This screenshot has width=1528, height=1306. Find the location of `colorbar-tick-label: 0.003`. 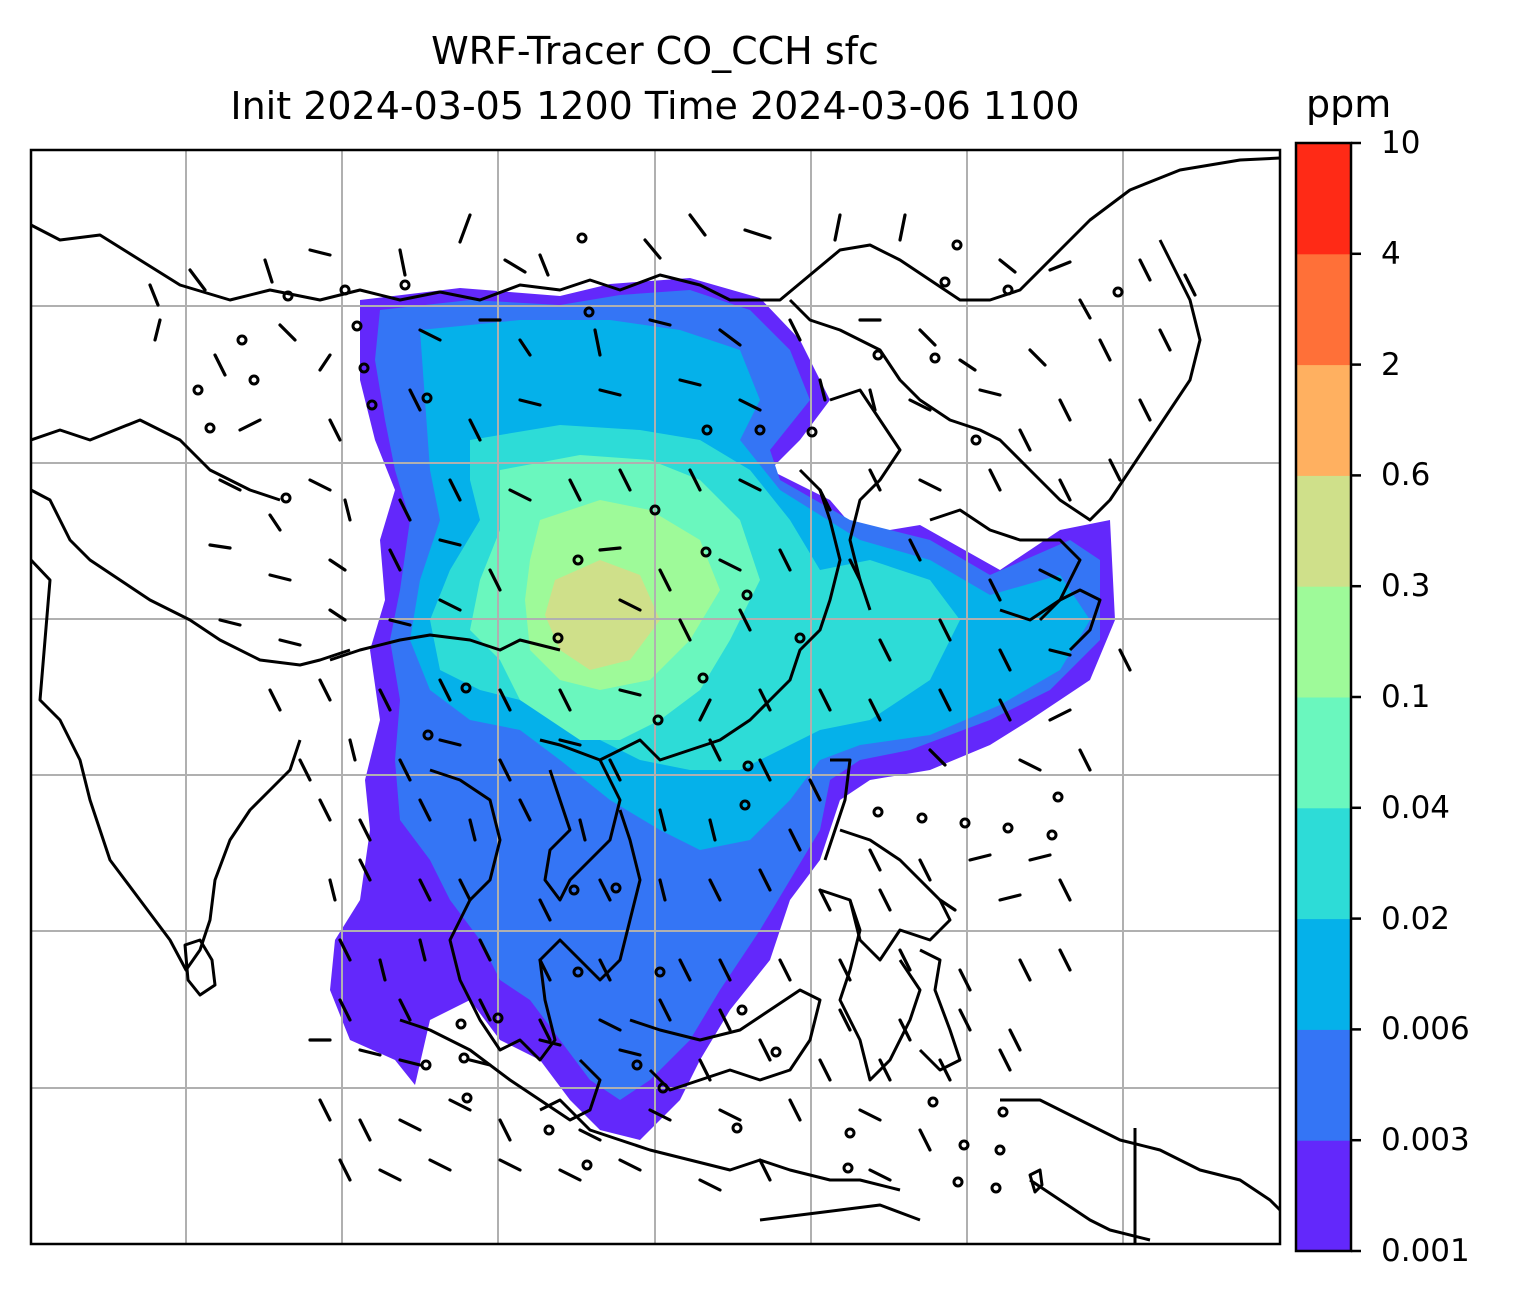

colorbar-tick-label: 0.003 is located at coordinates (1425, 1140).